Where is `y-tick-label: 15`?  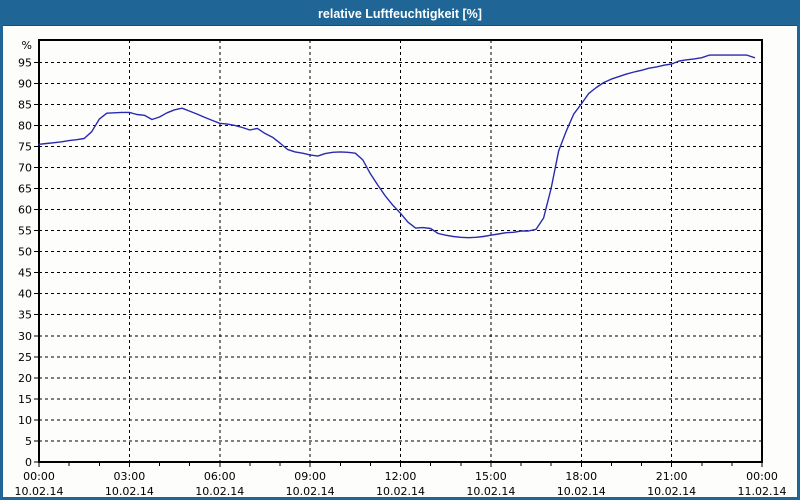
y-tick-label: 15 is located at coordinates (25, 399).